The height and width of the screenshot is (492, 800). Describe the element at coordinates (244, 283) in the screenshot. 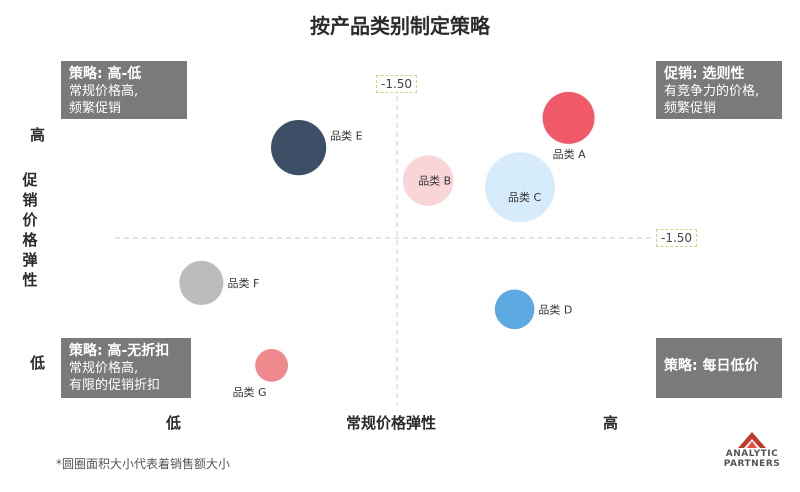

I see `data-point-label-6: 品类 F` at that location.